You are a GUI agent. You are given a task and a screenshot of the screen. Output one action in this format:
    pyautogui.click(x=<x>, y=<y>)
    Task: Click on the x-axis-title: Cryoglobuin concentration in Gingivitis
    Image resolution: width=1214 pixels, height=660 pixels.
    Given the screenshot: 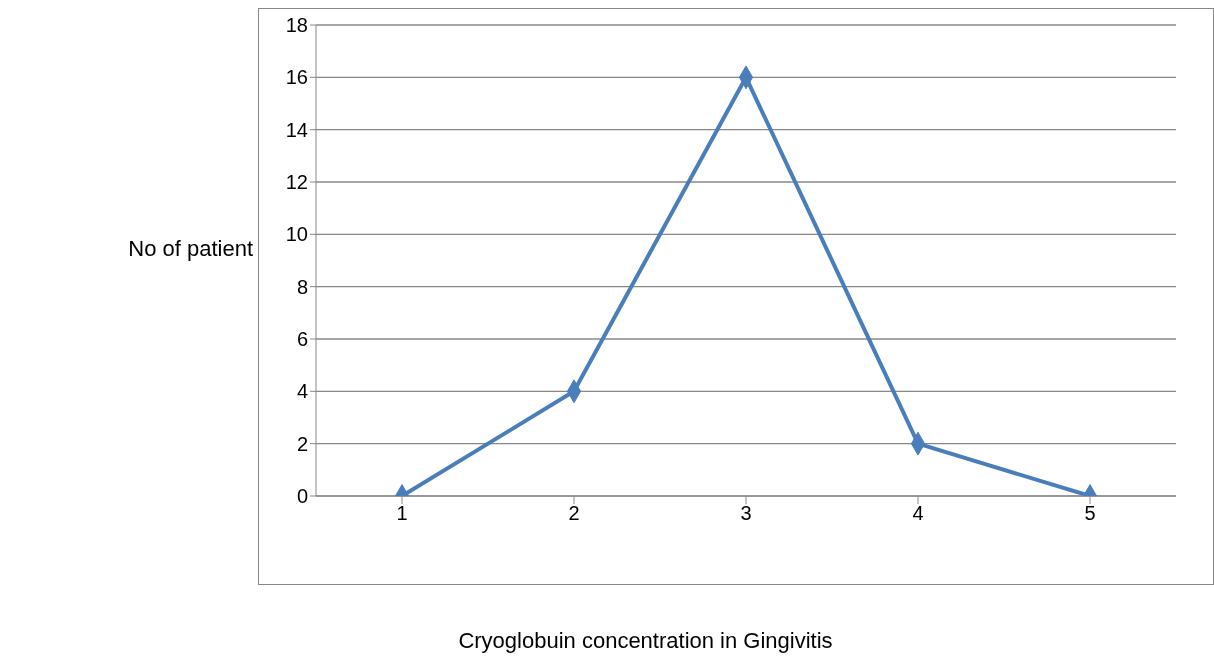 What is the action you would take?
    pyautogui.click(x=645, y=641)
    